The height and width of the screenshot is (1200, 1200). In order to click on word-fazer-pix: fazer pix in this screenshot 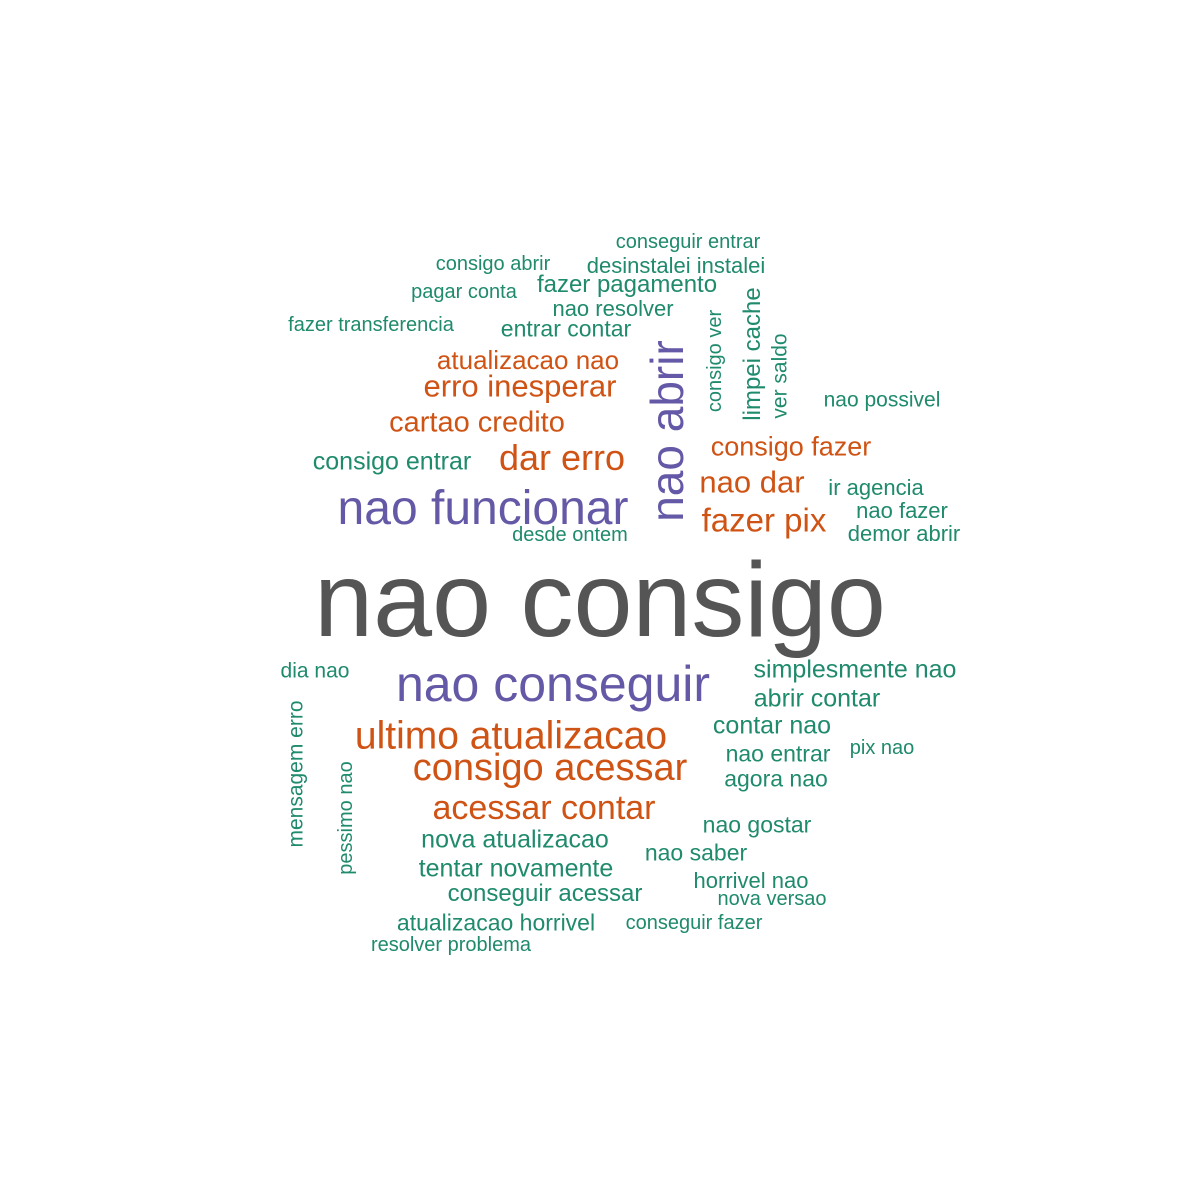, I will do `click(764, 520)`.